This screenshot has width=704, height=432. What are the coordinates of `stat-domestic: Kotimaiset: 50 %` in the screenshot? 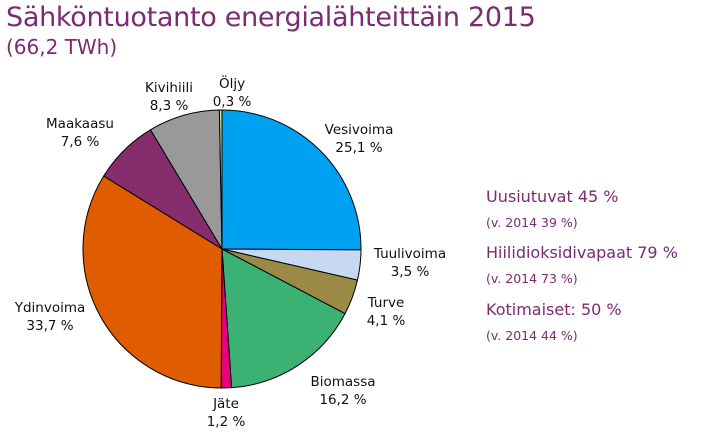 It's located at (554, 309).